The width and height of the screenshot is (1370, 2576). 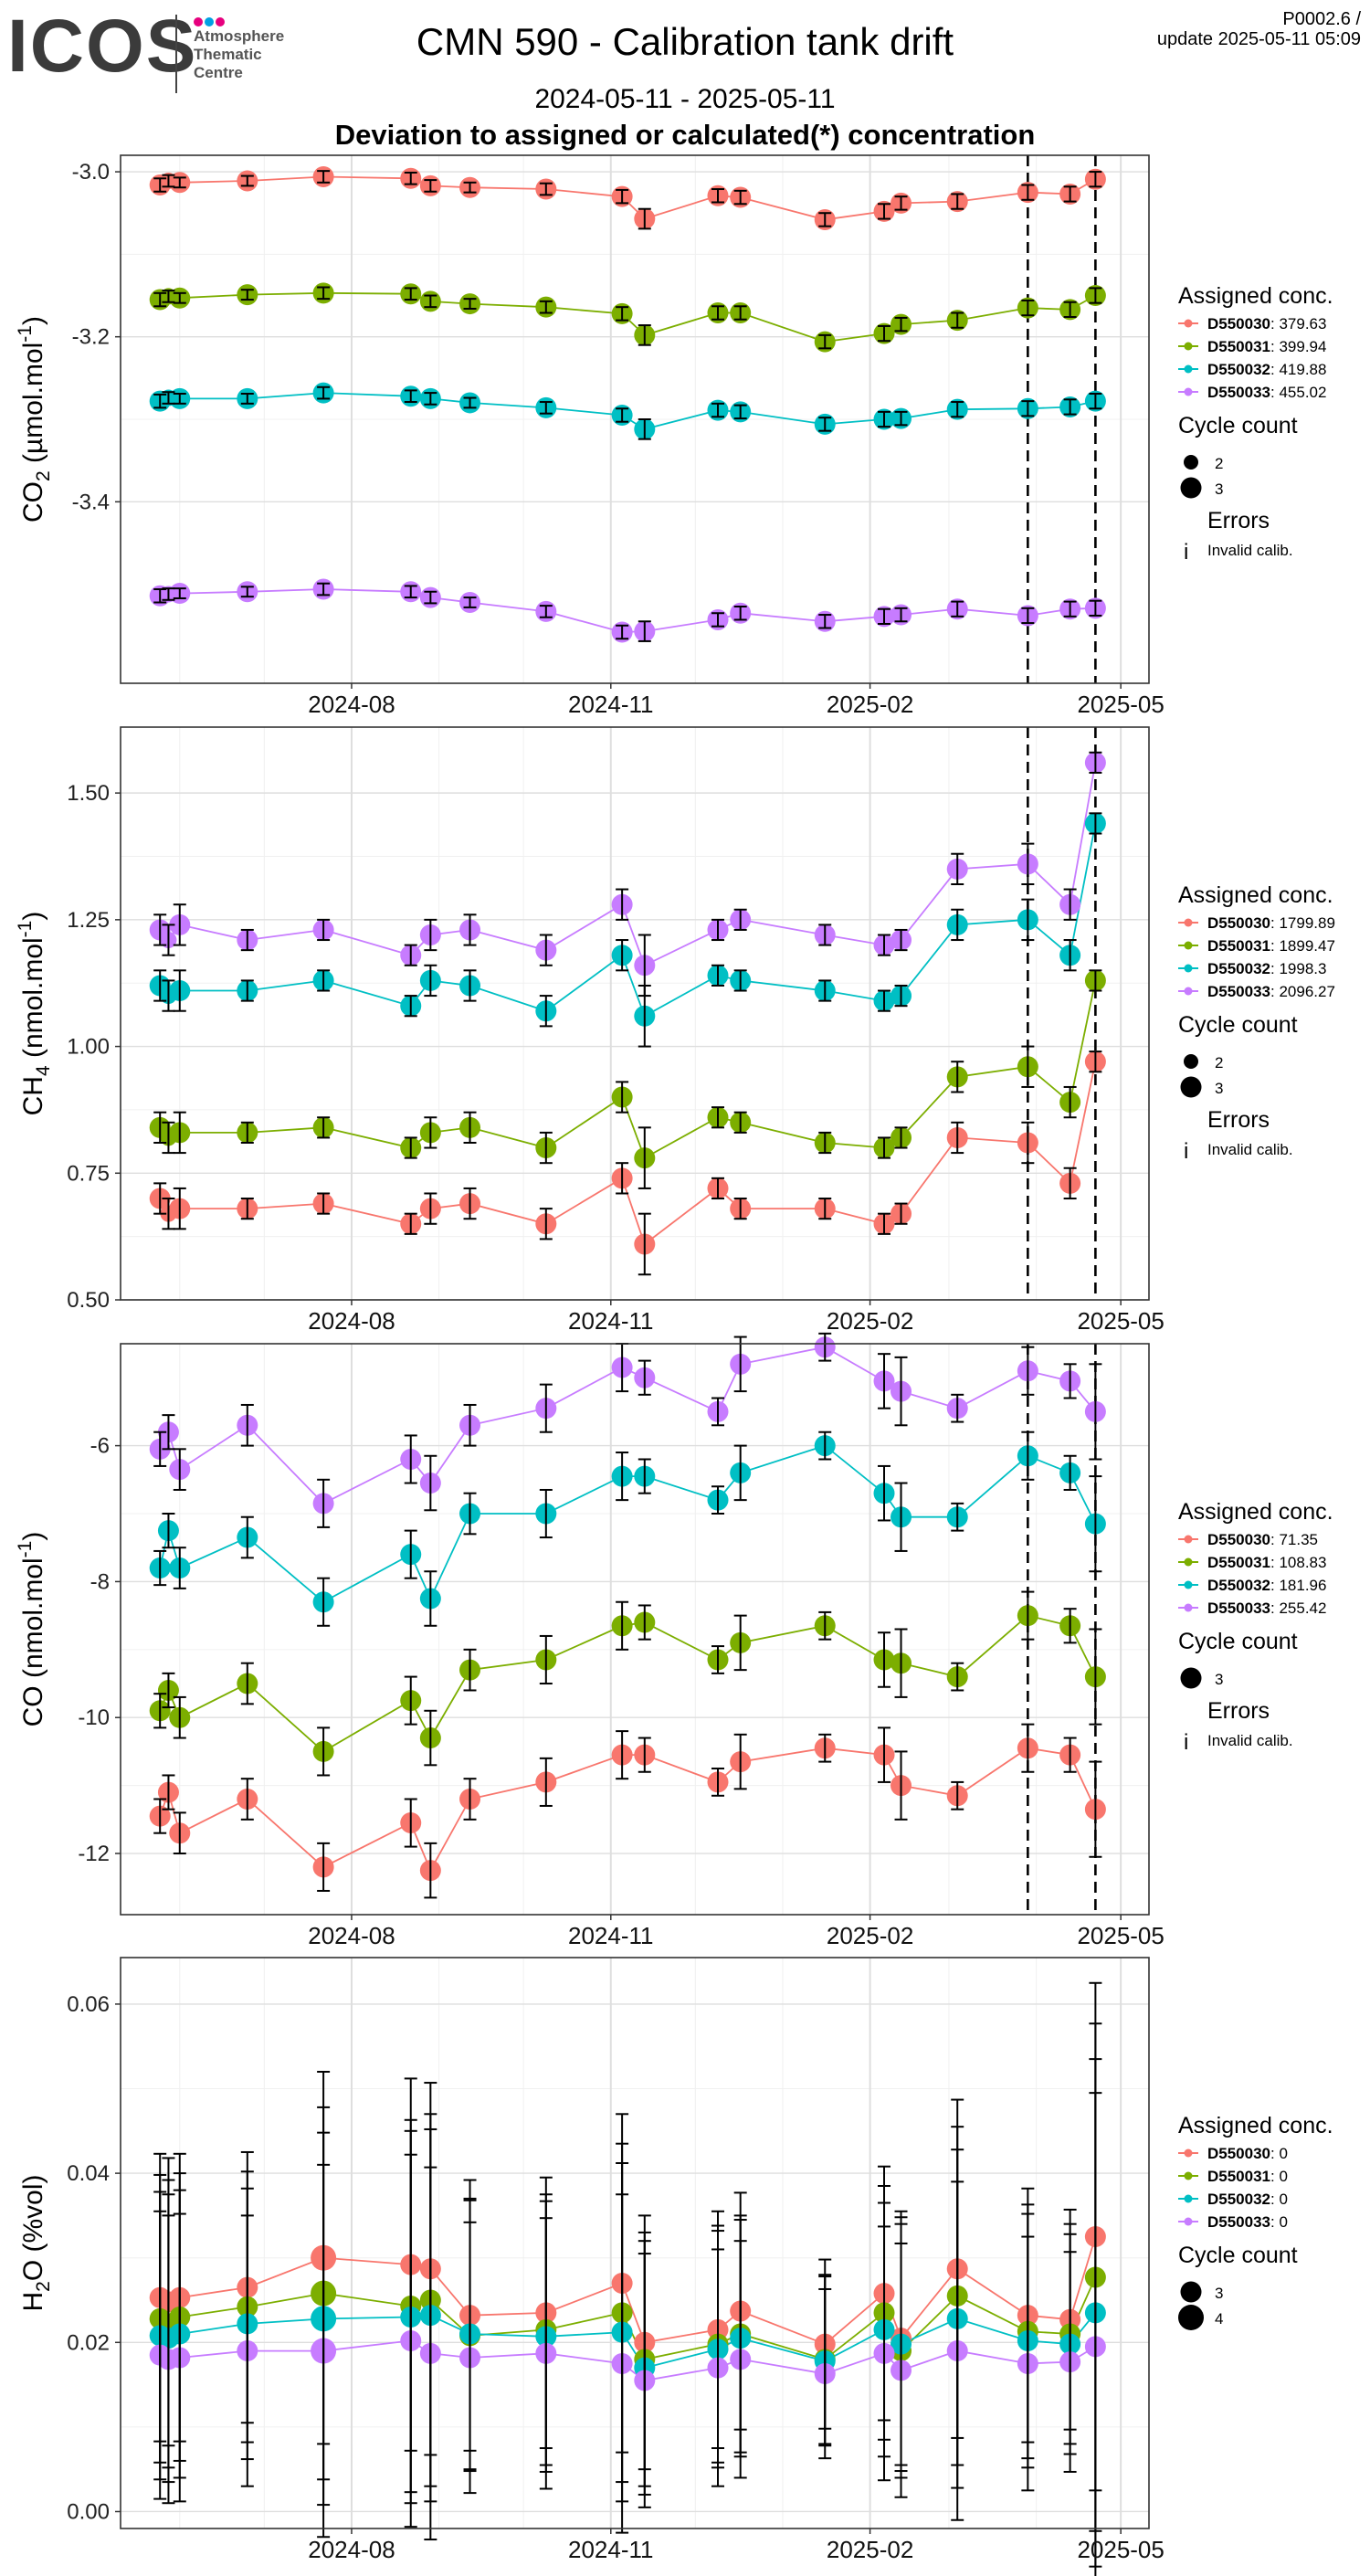 I want to click on legend-entry-D550032: D550032: 0, so click(x=1247, y=2199).